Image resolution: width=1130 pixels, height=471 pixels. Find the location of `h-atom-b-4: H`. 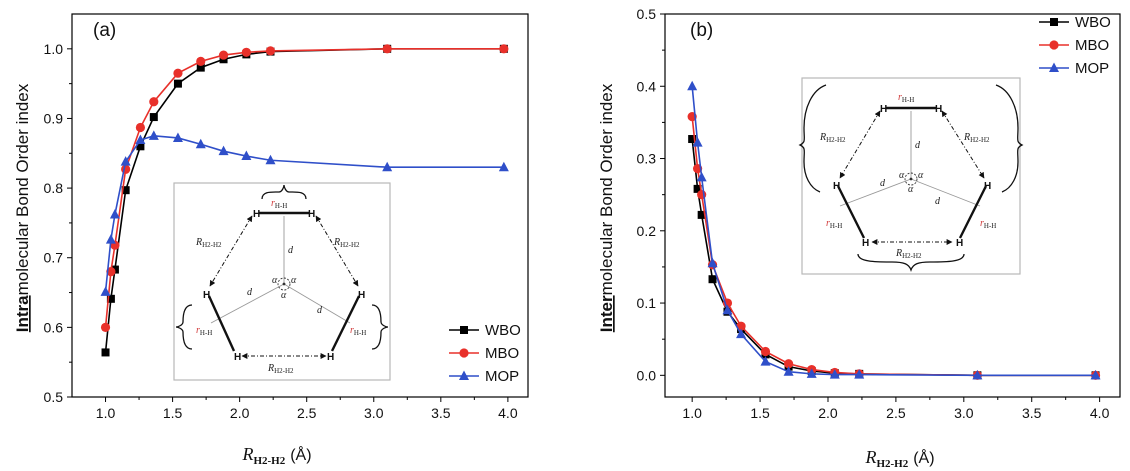

h-atom-b-4: H is located at coordinates (987, 186).